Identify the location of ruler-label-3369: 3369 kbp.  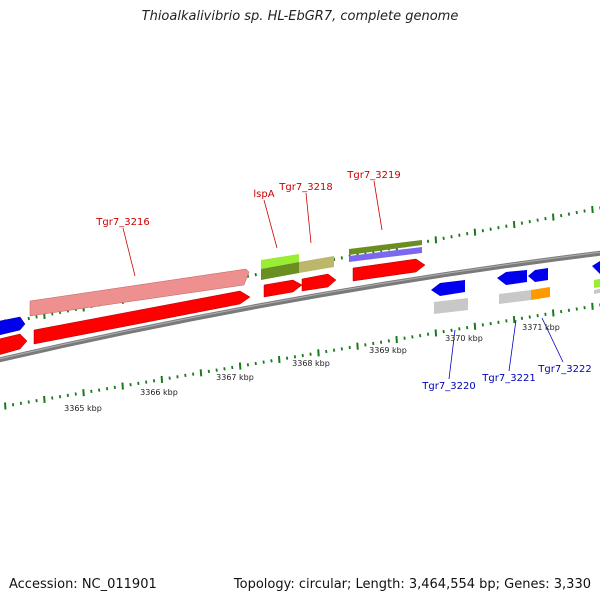
(388, 350).